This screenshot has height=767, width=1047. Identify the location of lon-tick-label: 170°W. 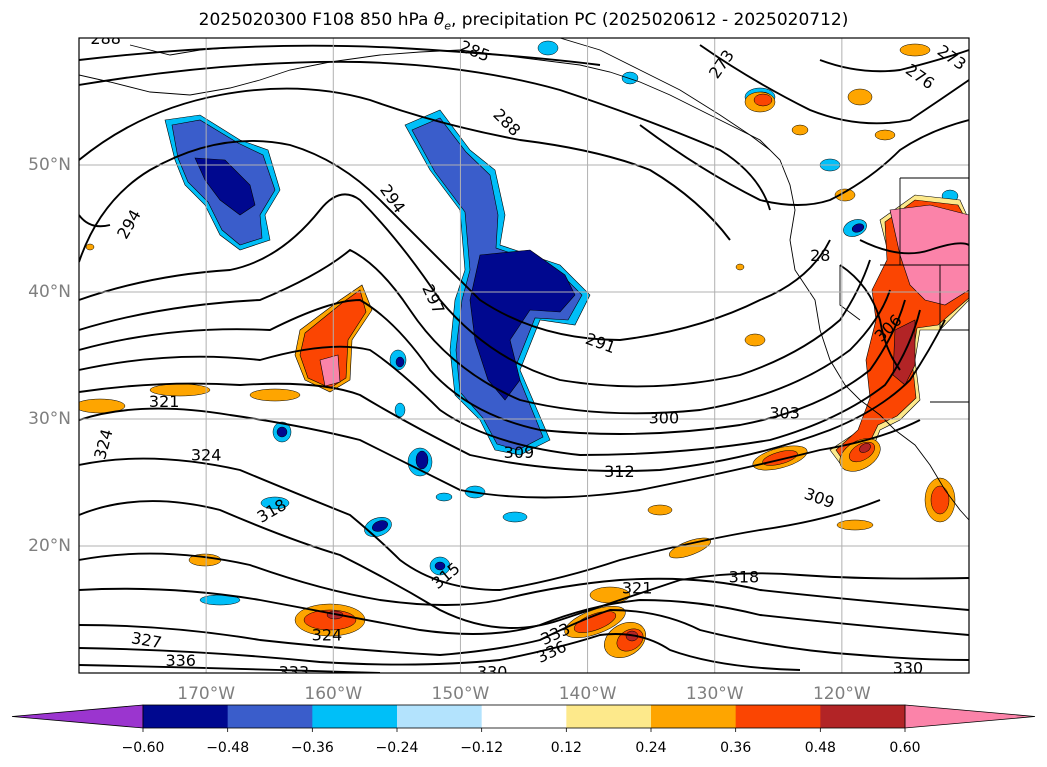
(206, 694).